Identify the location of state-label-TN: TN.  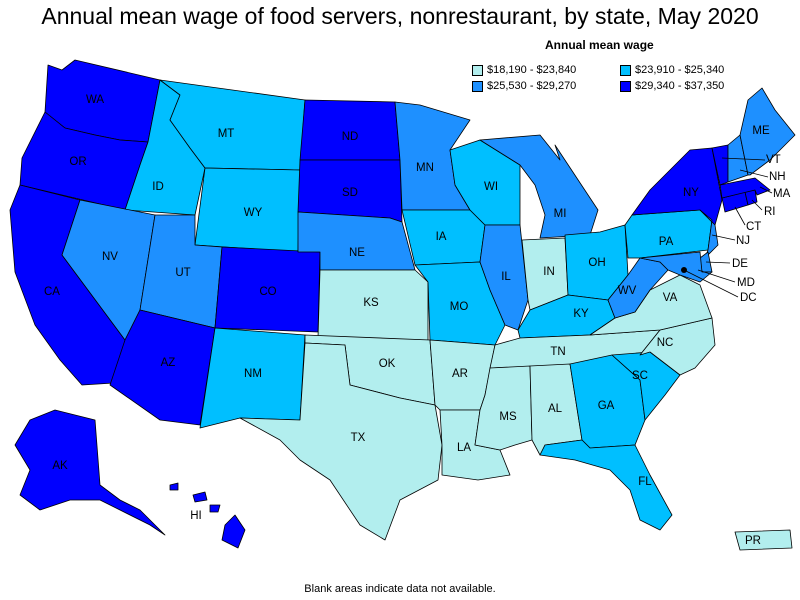
(557, 352).